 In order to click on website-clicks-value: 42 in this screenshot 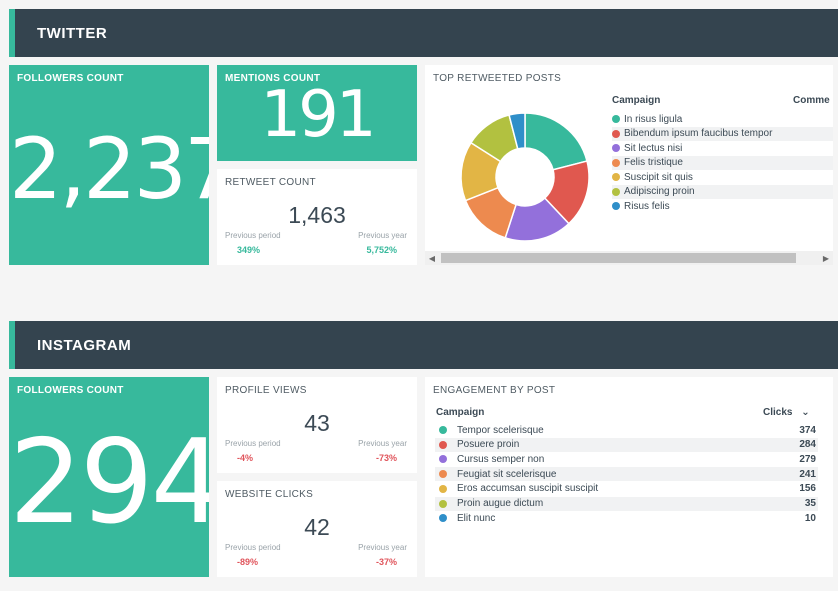, I will do `click(317, 527)`.